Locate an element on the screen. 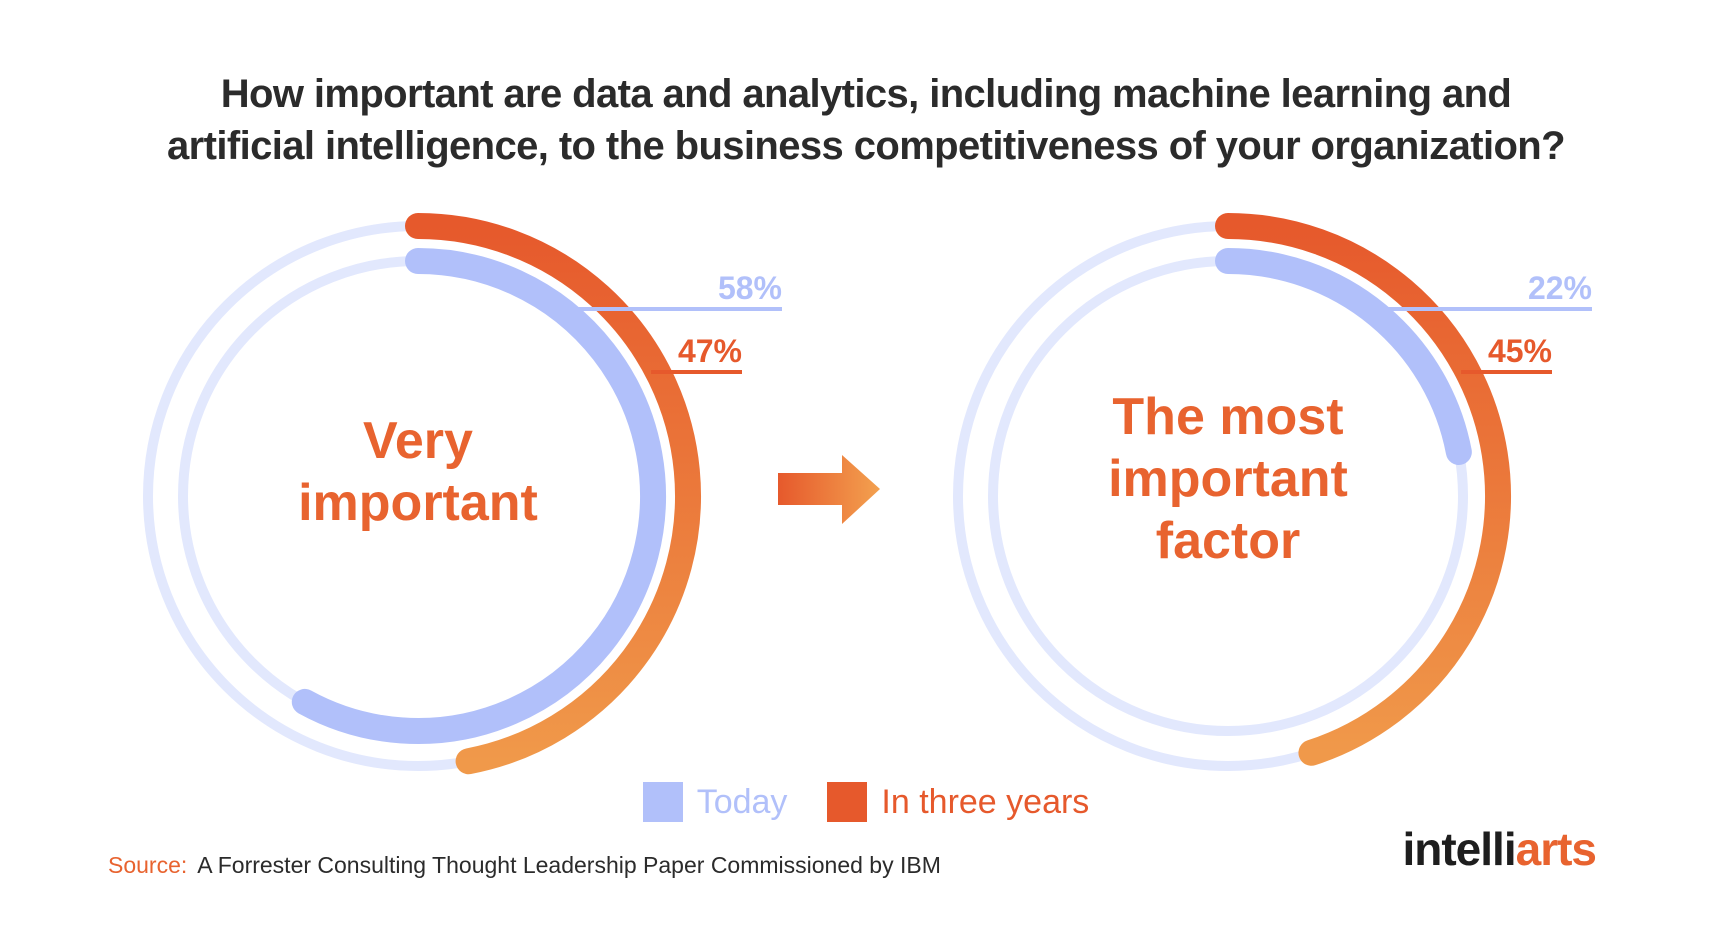 The image size is (1732, 934). value-label-today: 58% is located at coordinates (750, 288).